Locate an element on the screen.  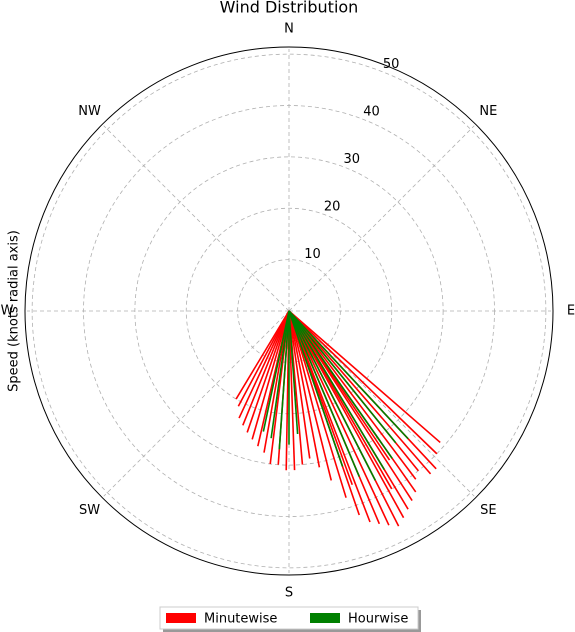
theta-tick-label: S is located at coordinates (289, 593).